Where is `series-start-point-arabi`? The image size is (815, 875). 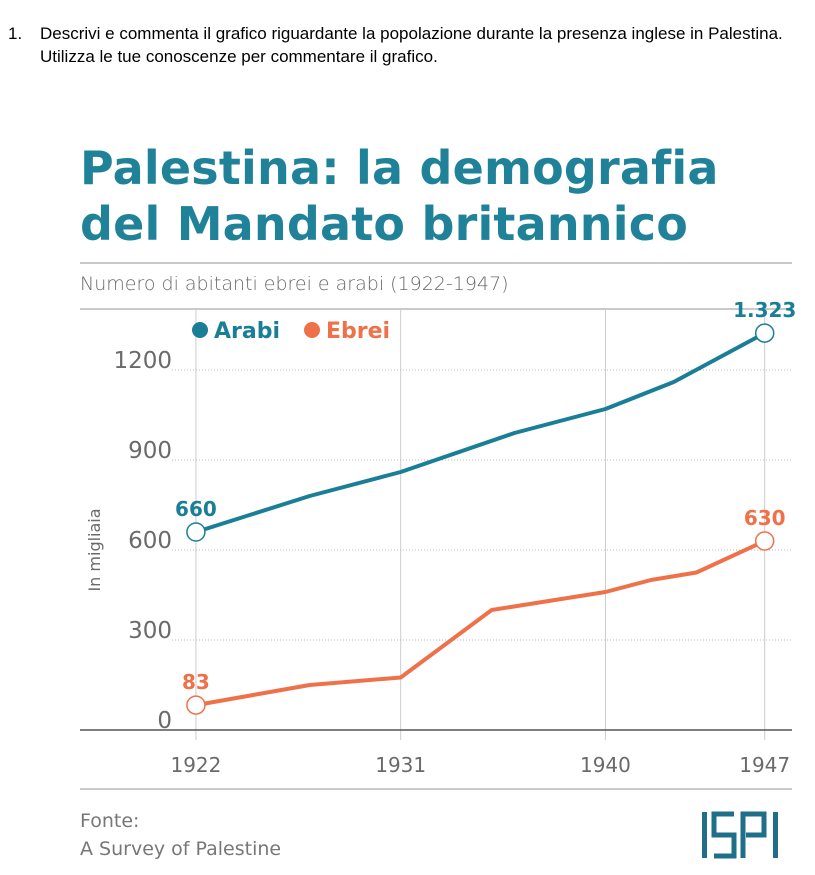
series-start-point-arabi is located at coordinates (196, 532).